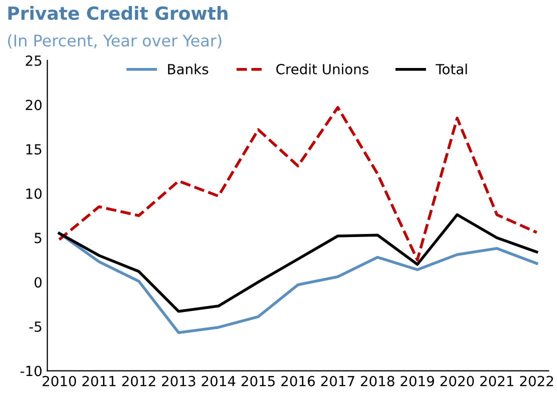 The height and width of the screenshot is (403, 557). Describe the element at coordinates (31, 371) in the screenshot. I see `y-tick-label: -10` at that location.